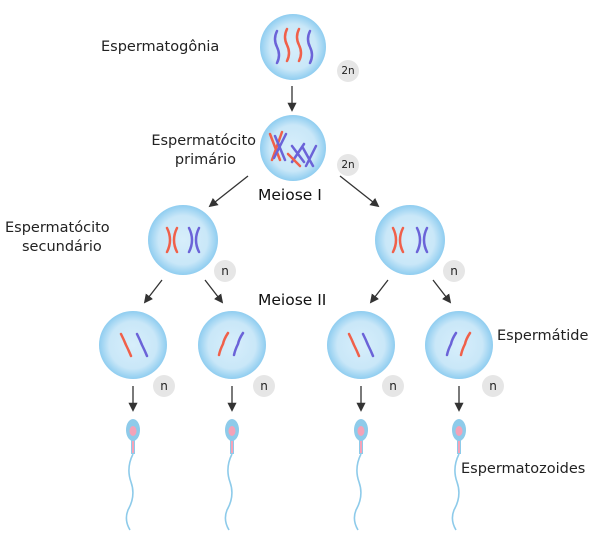 This screenshot has height=556, width=600. I want to click on cell-primary-spermatocyte, so click(293, 148).